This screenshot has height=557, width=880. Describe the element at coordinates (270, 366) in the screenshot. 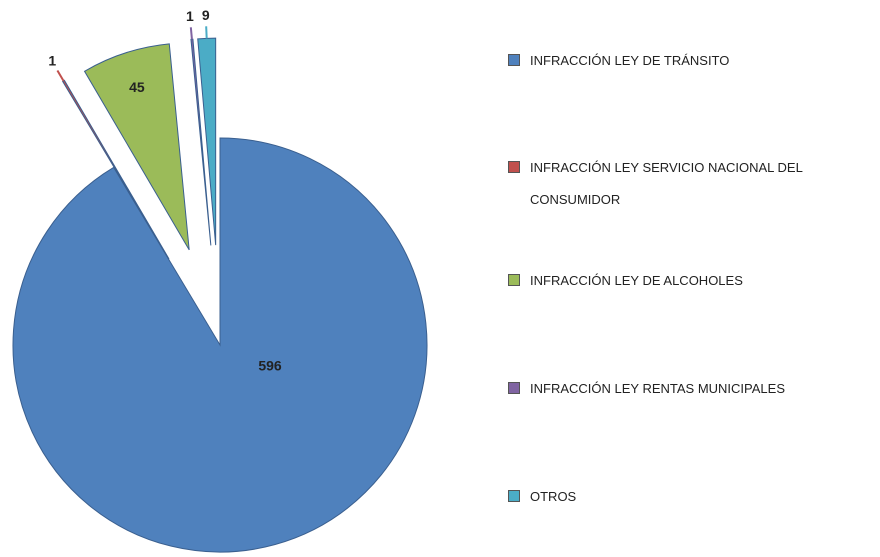

I see `data-label: 596` at that location.